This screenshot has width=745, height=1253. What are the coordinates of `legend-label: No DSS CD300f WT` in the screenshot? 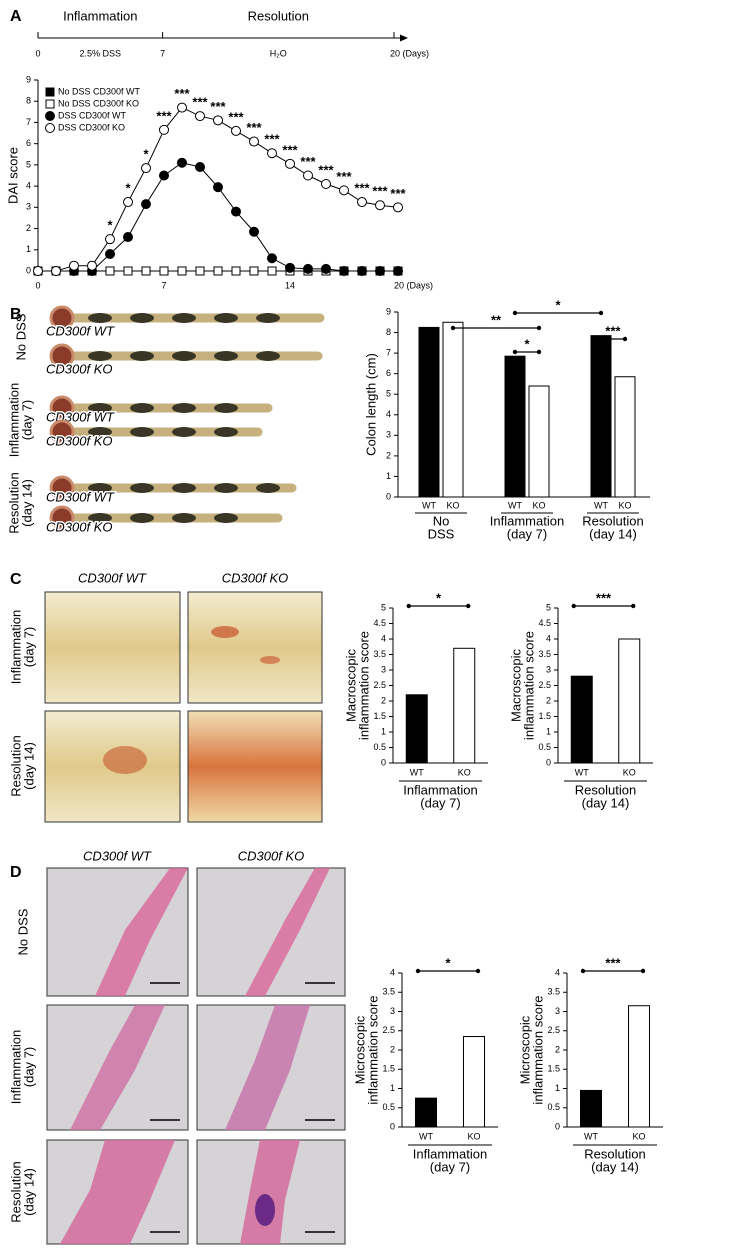 It's located at (99, 91).